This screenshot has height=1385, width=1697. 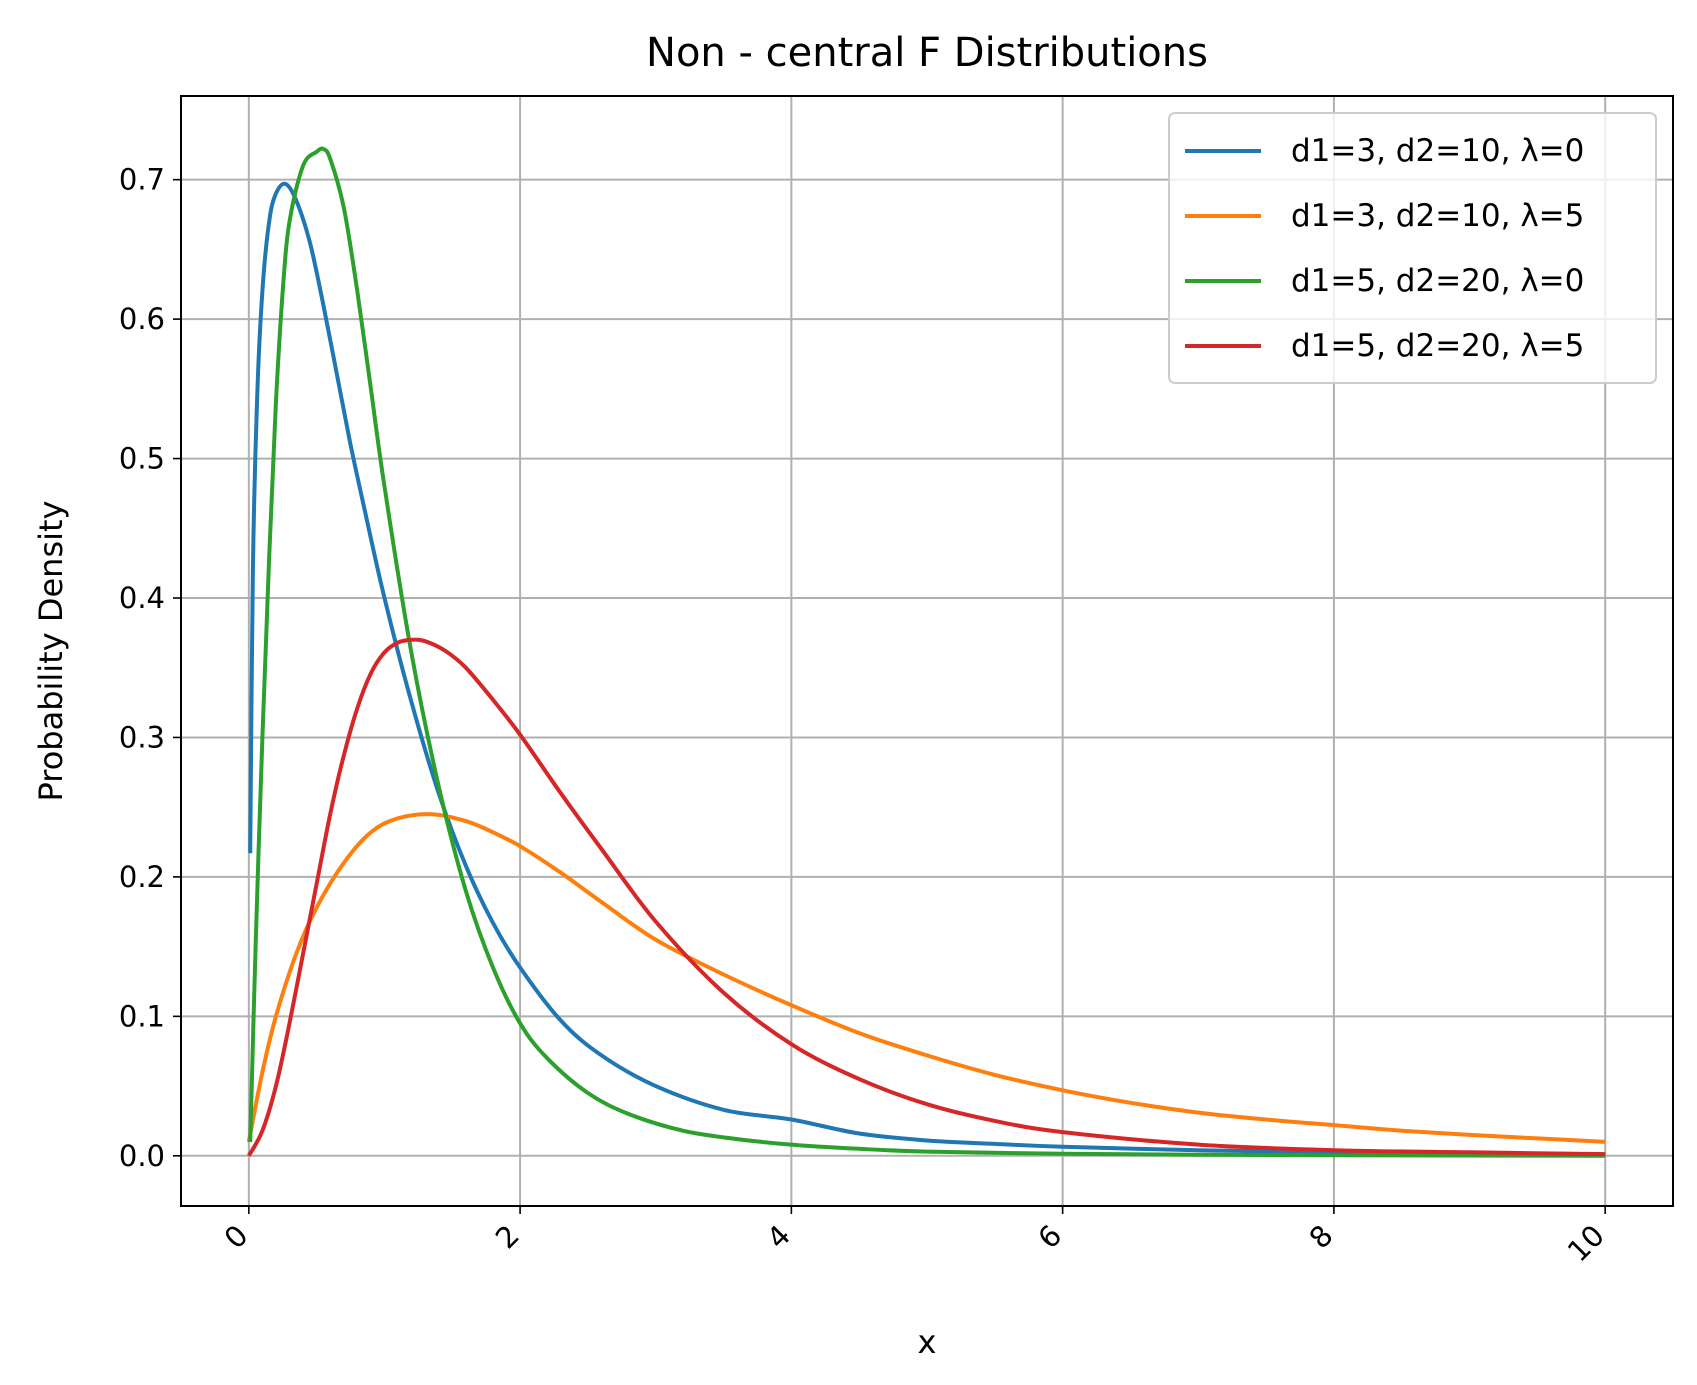 I want to click on y-tick-label: 0.0, so click(x=142, y=1156).